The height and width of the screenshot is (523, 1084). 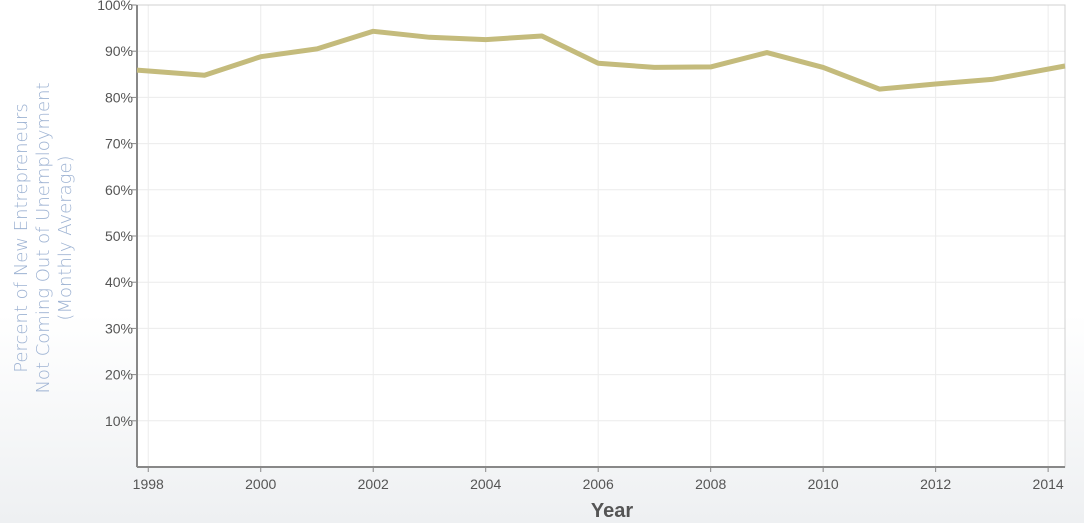 What do you see at coordinates (710, 484) in the screenshot?
I see `x-tick-label: 2008` at bounding box center [710, 484].